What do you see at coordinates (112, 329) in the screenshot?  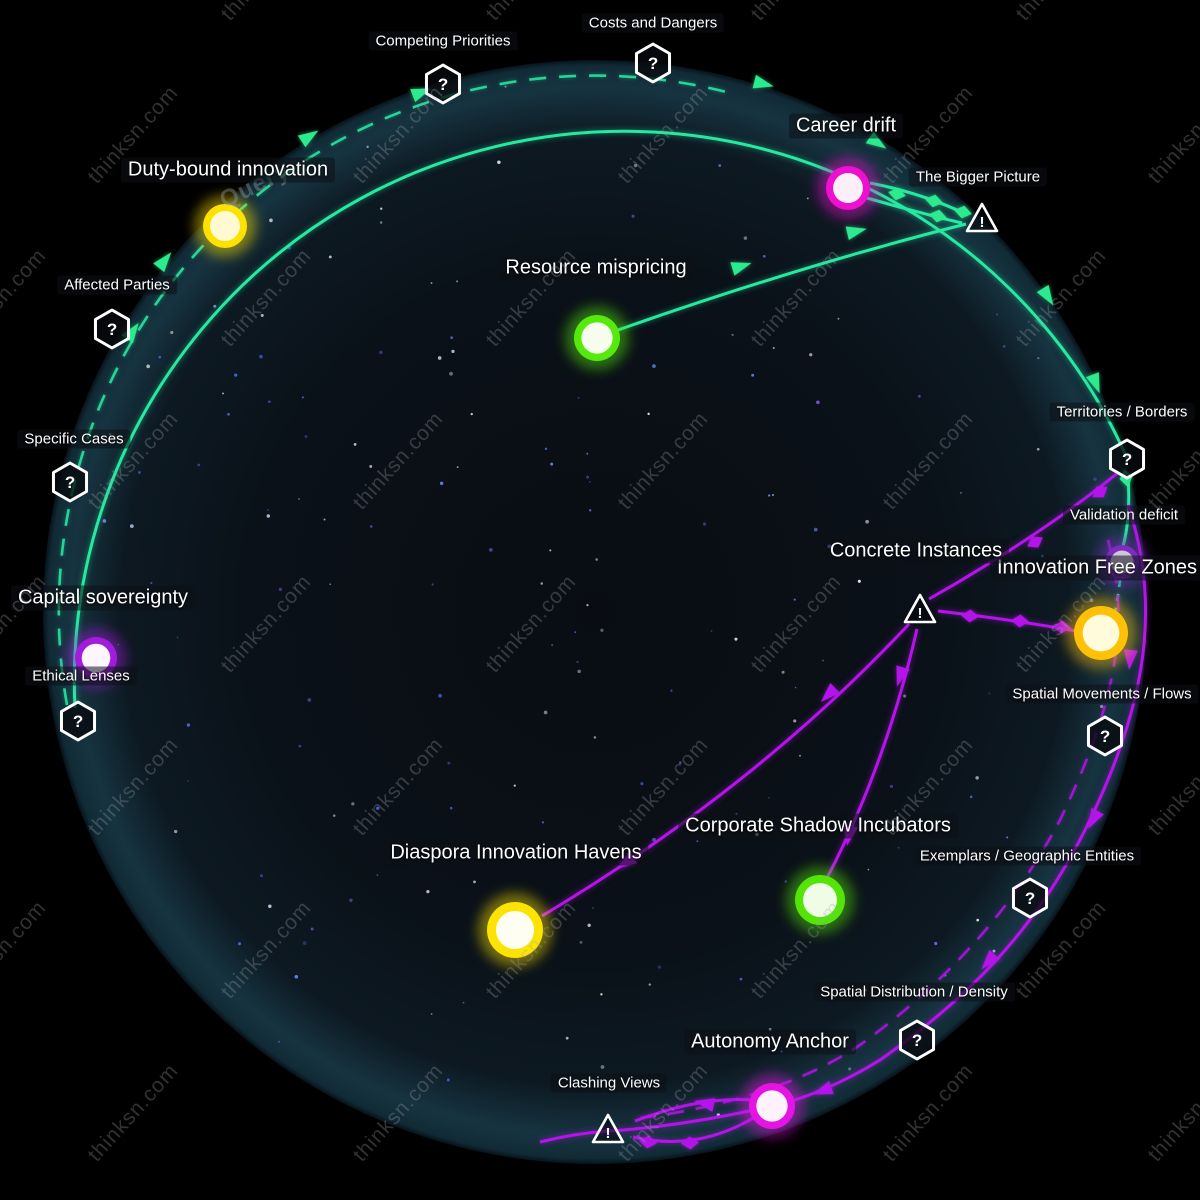 I see `question-hex-icon-affected-parties: ?` at bounding box center [112, 329].